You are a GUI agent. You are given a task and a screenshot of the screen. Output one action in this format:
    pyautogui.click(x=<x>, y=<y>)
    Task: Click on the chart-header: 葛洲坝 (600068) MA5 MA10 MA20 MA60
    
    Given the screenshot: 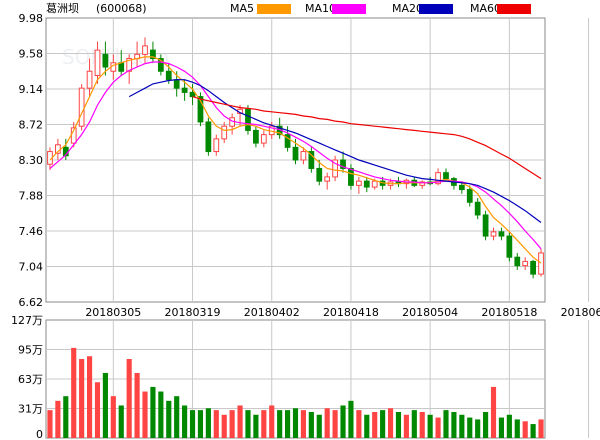 What is the action you would take?
    pyautogui.click(x=288, y=8)
    